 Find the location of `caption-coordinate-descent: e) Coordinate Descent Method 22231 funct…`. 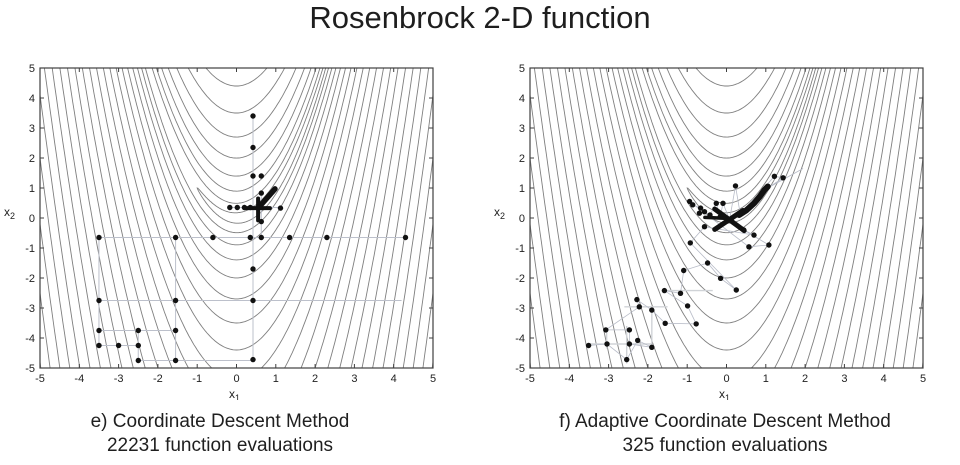

caption-coordinate-descent: e) Coordinate Descent Method 22231 funct… is located at coordinates (220, 433).